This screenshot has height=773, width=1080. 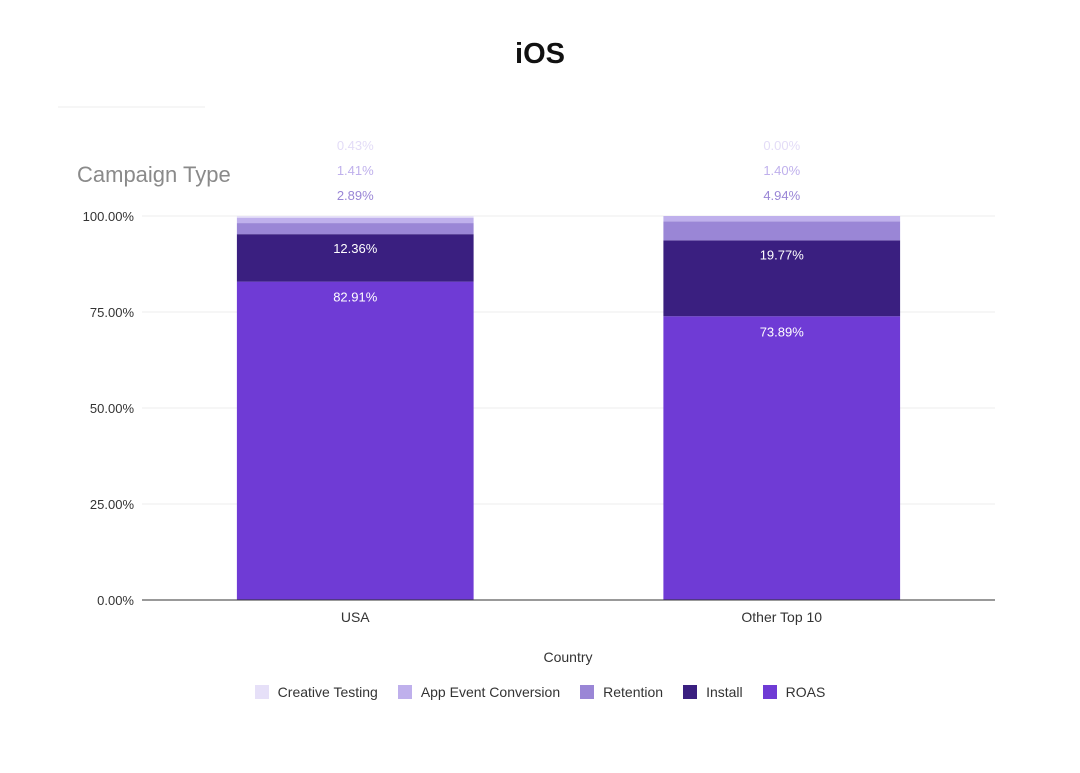 I want to click on legend-item: Install, so click(x=713, y=692).